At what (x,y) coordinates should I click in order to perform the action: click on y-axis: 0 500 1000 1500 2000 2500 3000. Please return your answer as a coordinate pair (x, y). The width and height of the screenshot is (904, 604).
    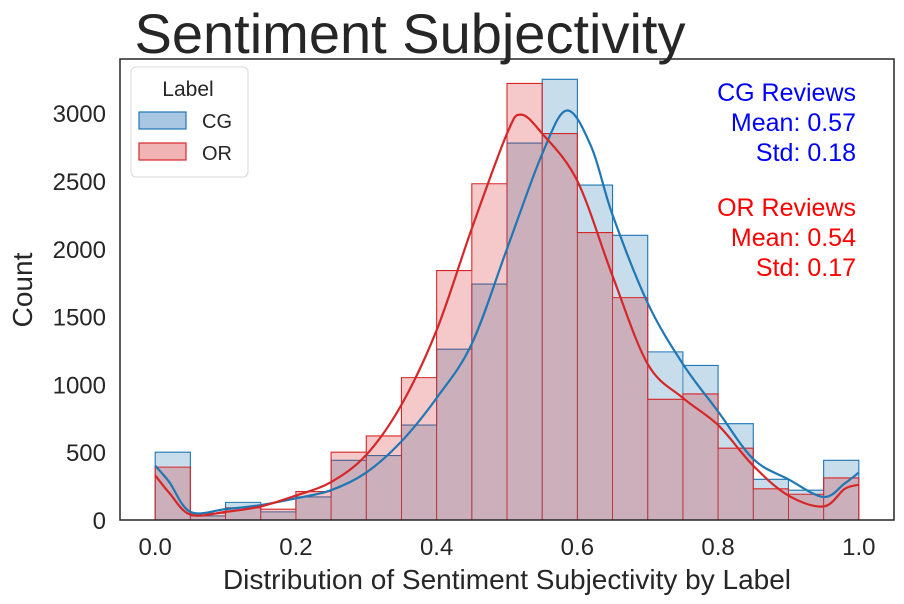
    Looking at the image, I should click on (79, 318).